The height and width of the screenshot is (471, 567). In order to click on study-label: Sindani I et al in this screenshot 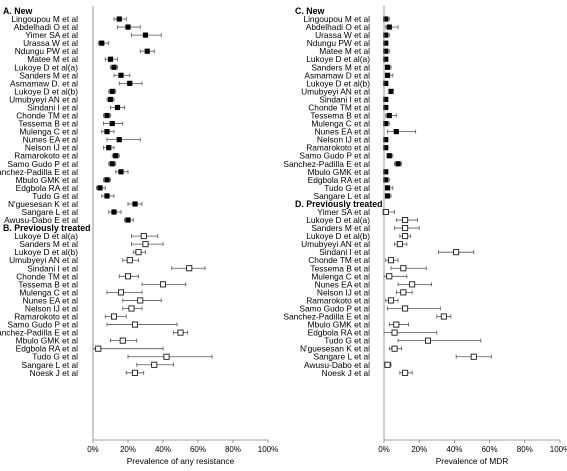, I will do `click(52, 268)`.